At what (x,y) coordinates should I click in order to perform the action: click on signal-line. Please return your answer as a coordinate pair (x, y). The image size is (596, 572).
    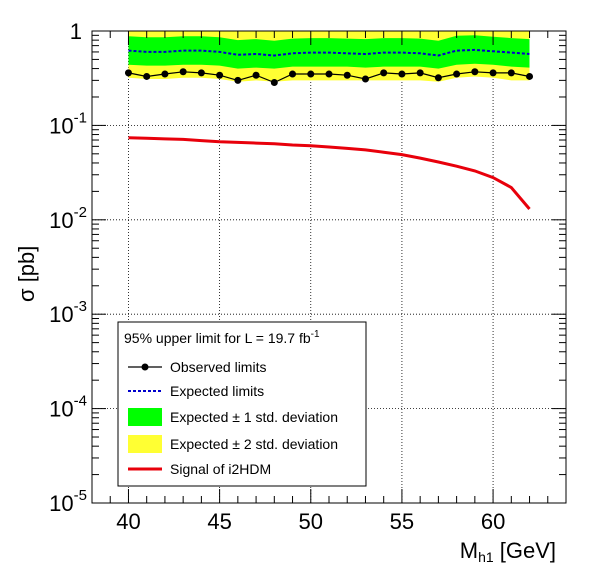
    Looking at the image, I should click on (329, 173).